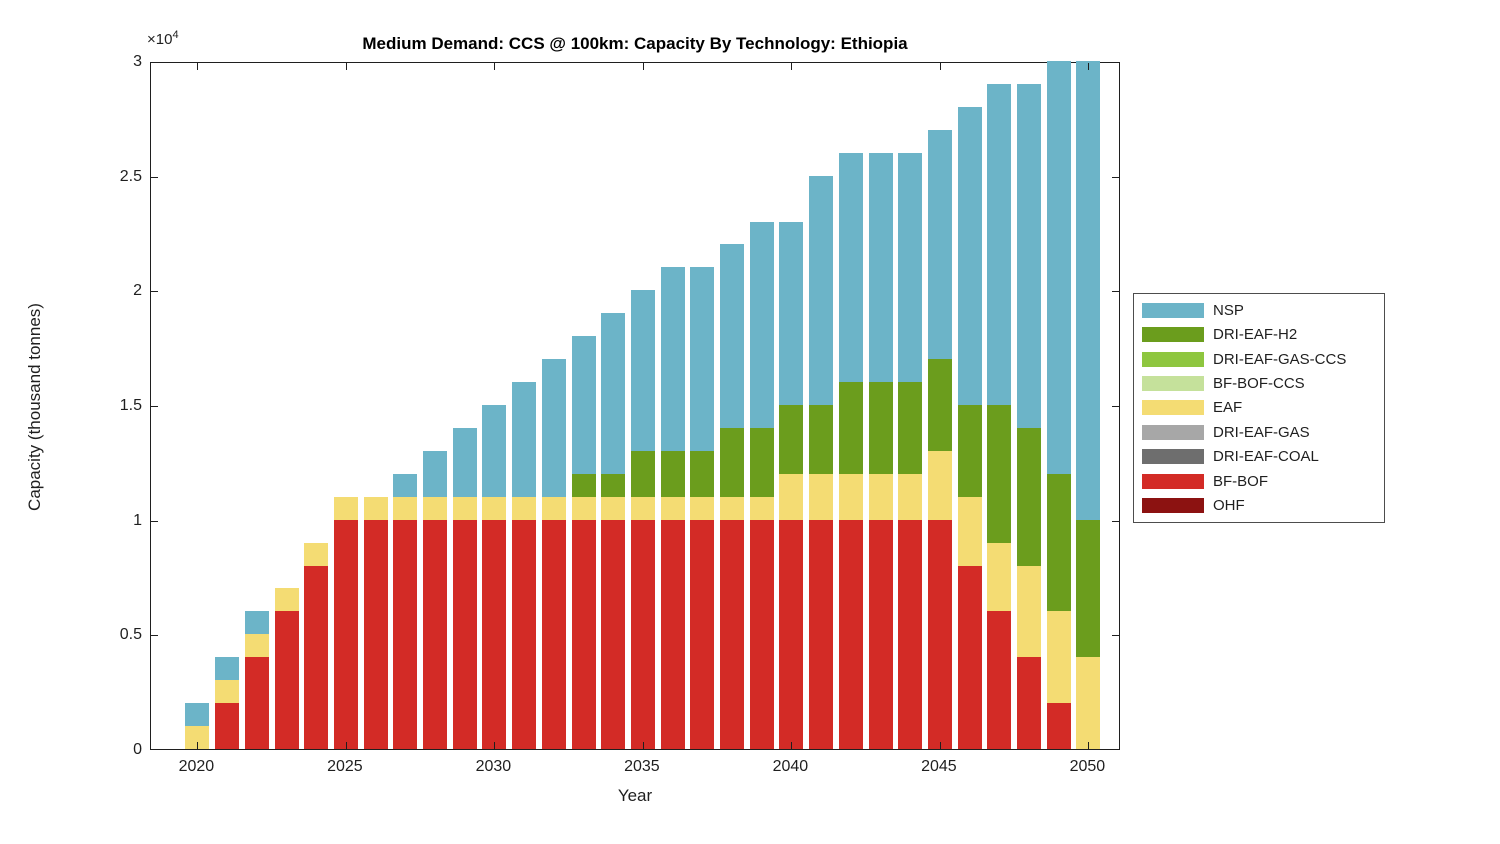 Image resolution: width=1500 pixels, height=844 pixels. Describe the element at coordinates (613, 508) in the screenshot. I see `bar-segment-eaf-2034` at that location.